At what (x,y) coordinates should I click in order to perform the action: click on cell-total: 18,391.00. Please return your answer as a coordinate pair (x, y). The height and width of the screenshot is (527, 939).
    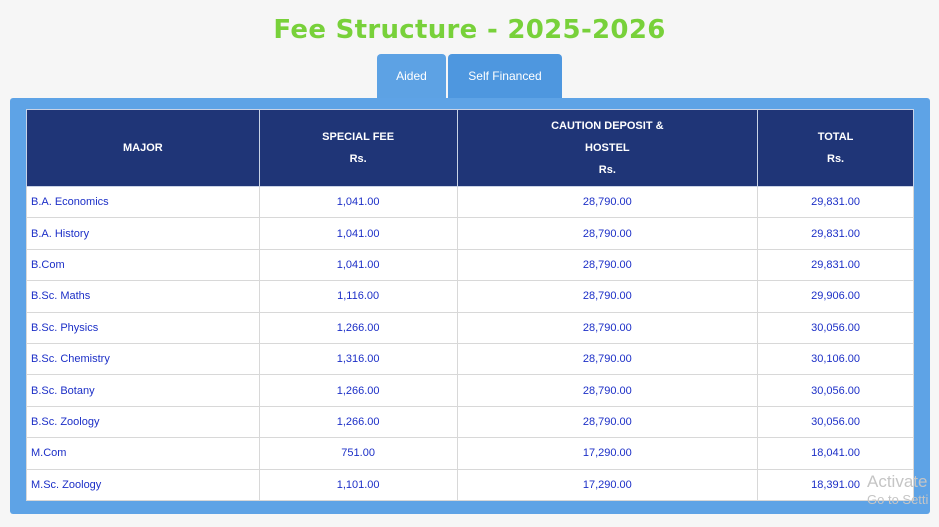
    Looking at the image, I should click on (835, 484).